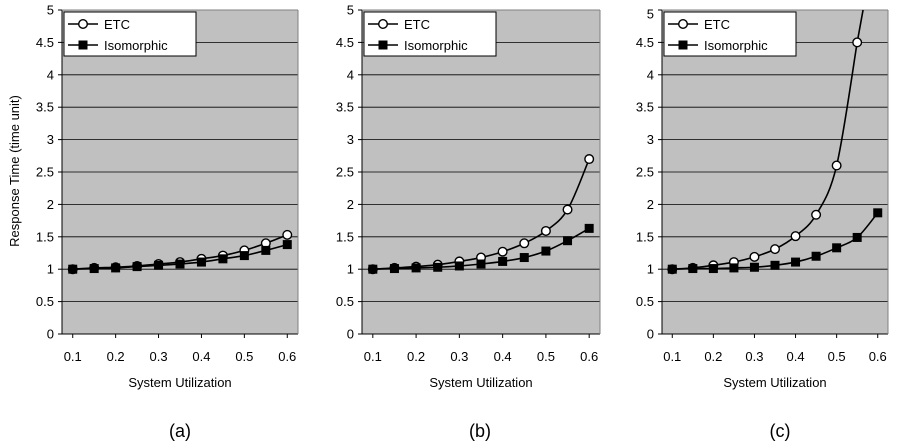 The image size is (897, 446). Describe the element at coordinates (45, 172) in the screenshot. I see `y-tick-label: 2.5` at that location.